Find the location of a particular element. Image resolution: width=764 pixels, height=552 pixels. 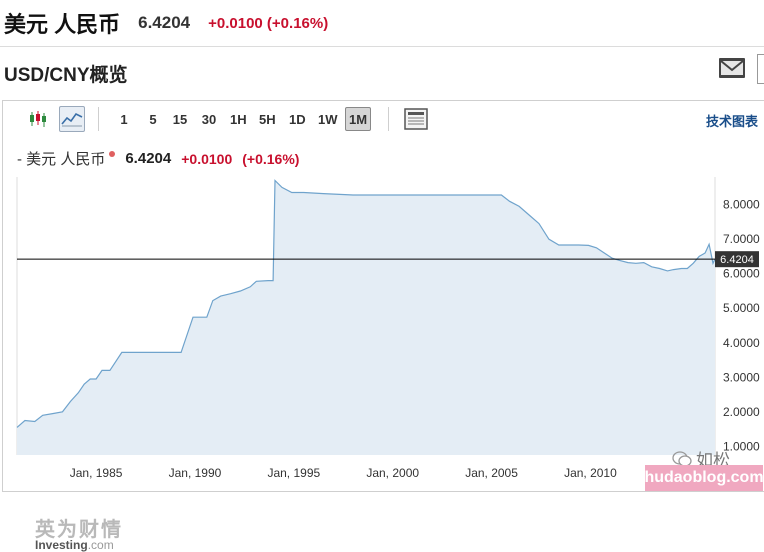

chart-toolbar: 1 5 15 30 1H 5H 1D 1W 1M 技术图表 is located at coordinates (383, 119).